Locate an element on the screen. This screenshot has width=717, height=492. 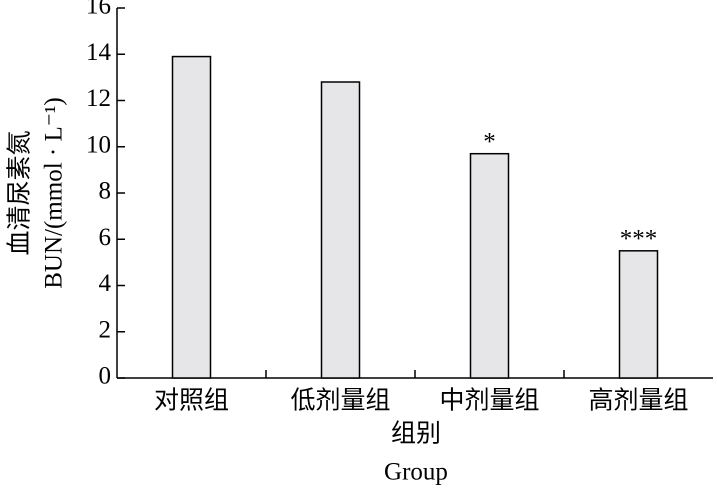
x-tick-label: 低剂量组 is located at coordinates (340, 401).